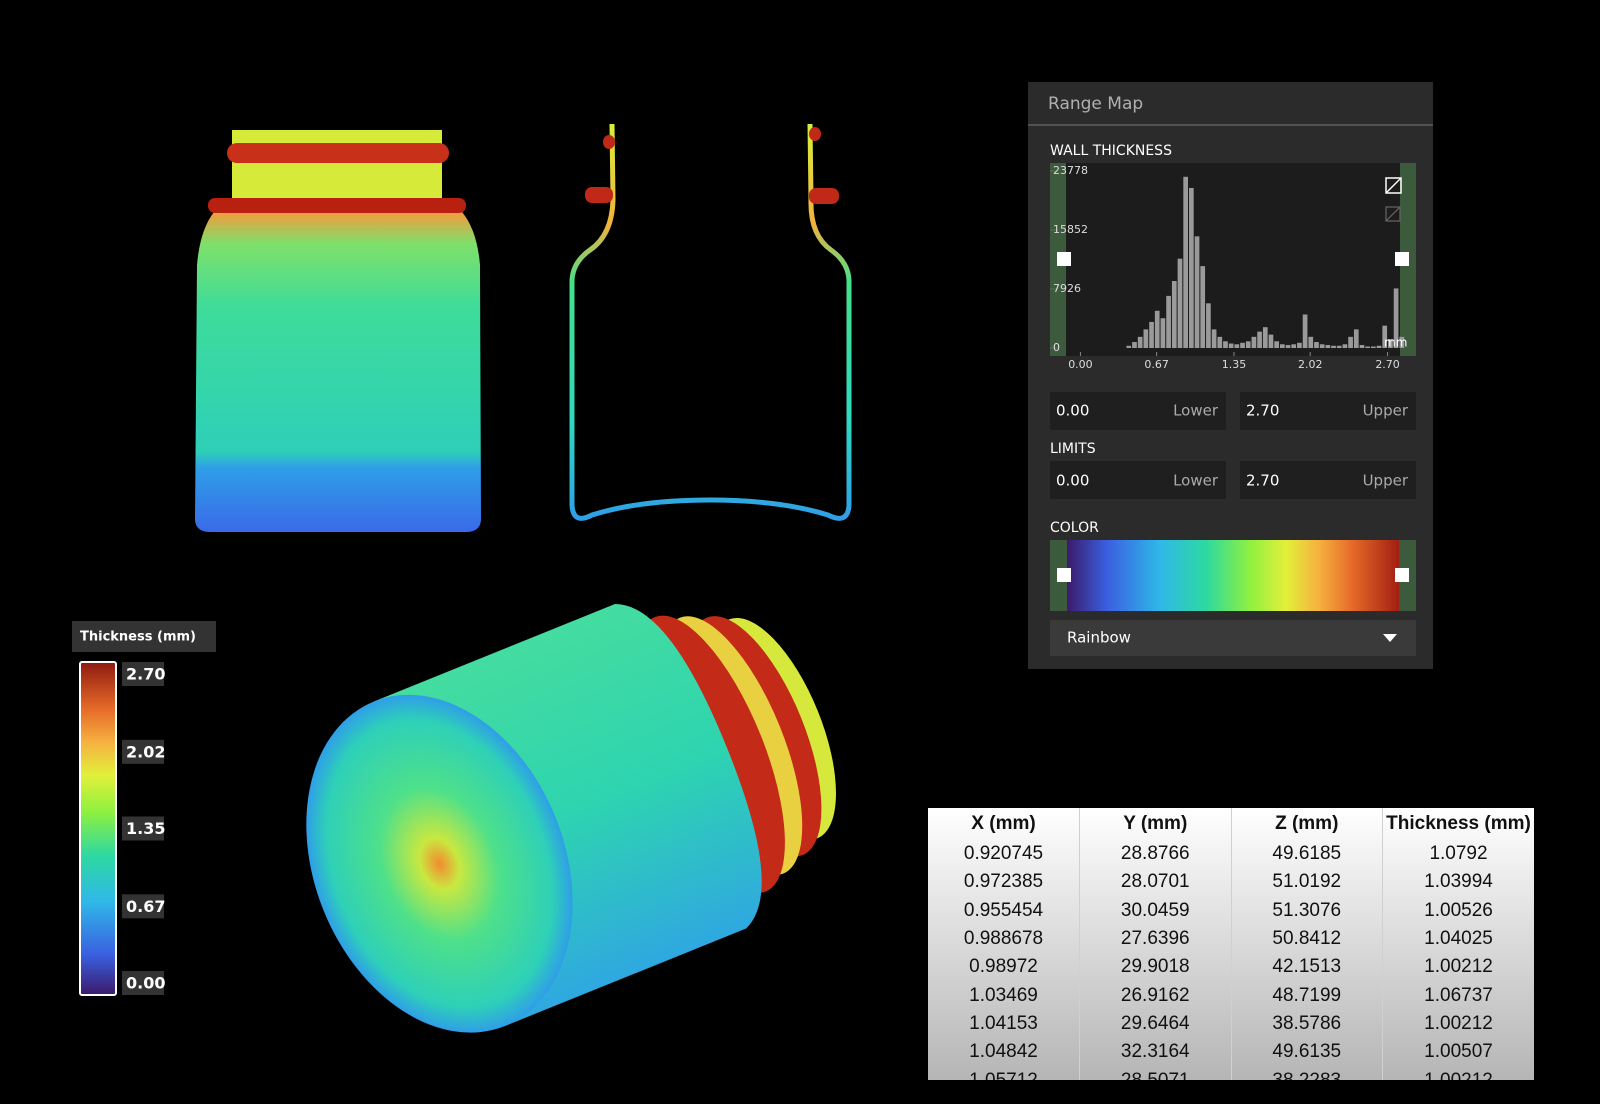 The width and height of the screenshot is (1600, 1104). Describe the element at coordinates (1233, 638) in the screenshot. I see `palette-dropdown` at that location.